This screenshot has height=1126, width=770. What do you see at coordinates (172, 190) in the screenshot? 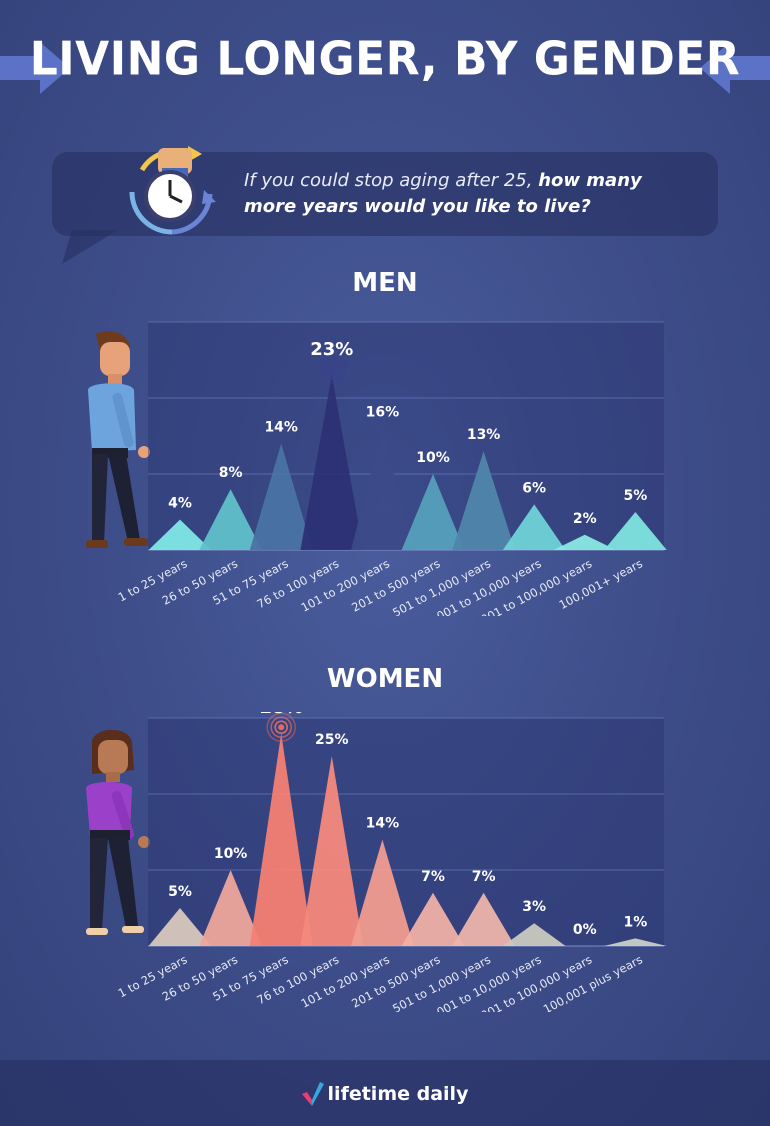
I see `clock-fist-icon` at bounding box center [172, 190].